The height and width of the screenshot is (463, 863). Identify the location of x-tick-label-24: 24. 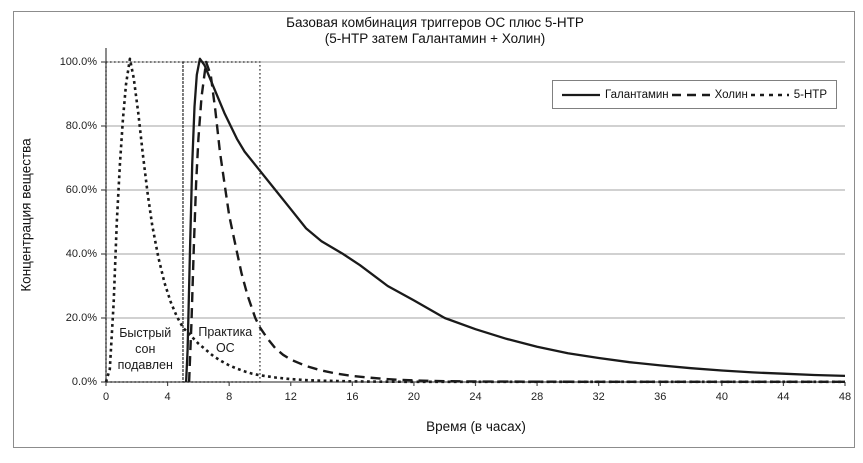
(475, 397).